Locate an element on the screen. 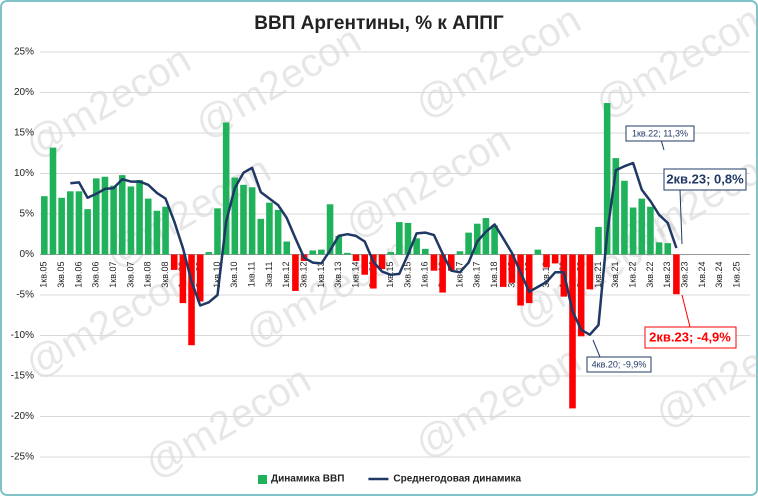  x-tick-label: 3кв.19 is located at coordinates (546, 275).